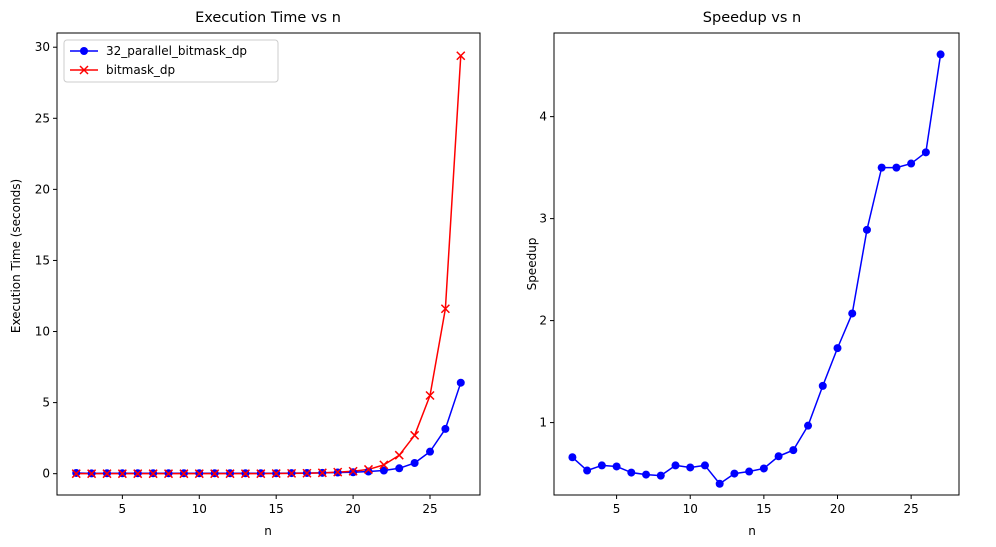 Image resolution: width=996 pixels, height=547 pixels. I want to click on legend-box, so click(171, 61).